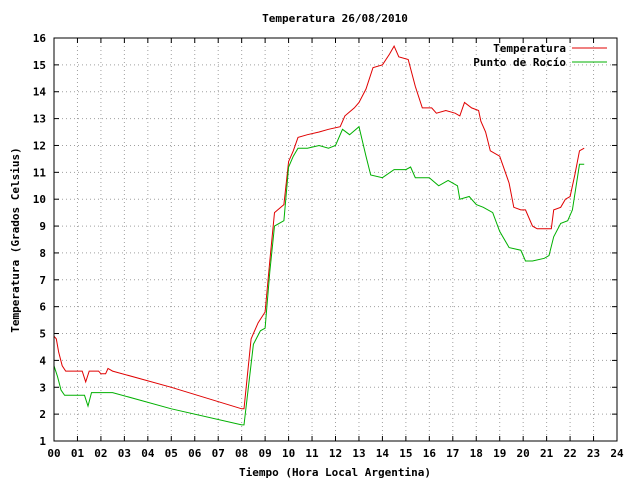 This screenshot has height=480, width=640. Describe the element at coordinates (569, 453) in the screenshot. I see `x-tick-label: 22` at that location.